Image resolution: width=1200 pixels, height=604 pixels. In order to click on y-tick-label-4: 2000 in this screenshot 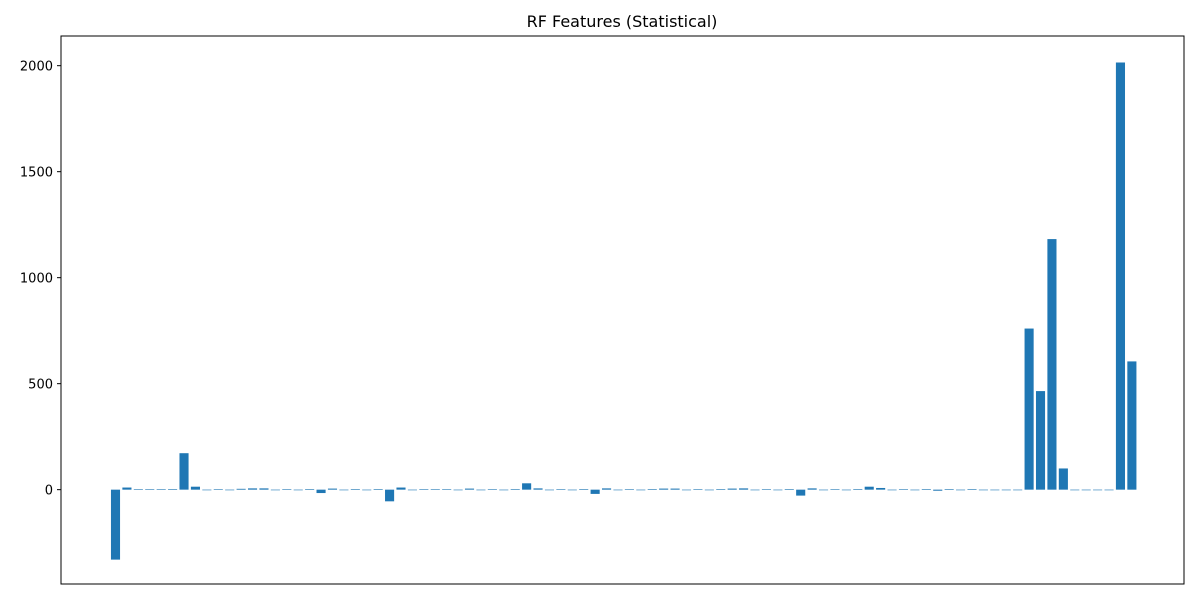, I will do `click(36, 67)`.